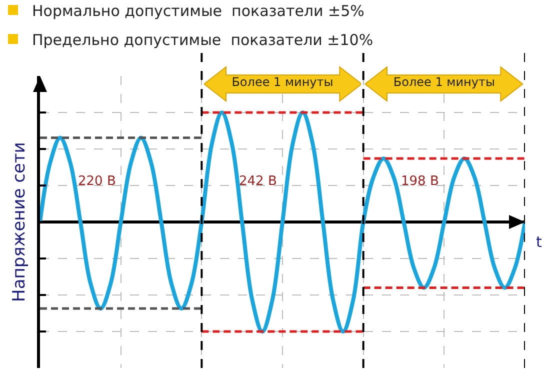  What do you see at coordinates (20, 222) in the screenshot?
I see `y-axis-title: Напряжение сети` at bounding box center [20, 222].